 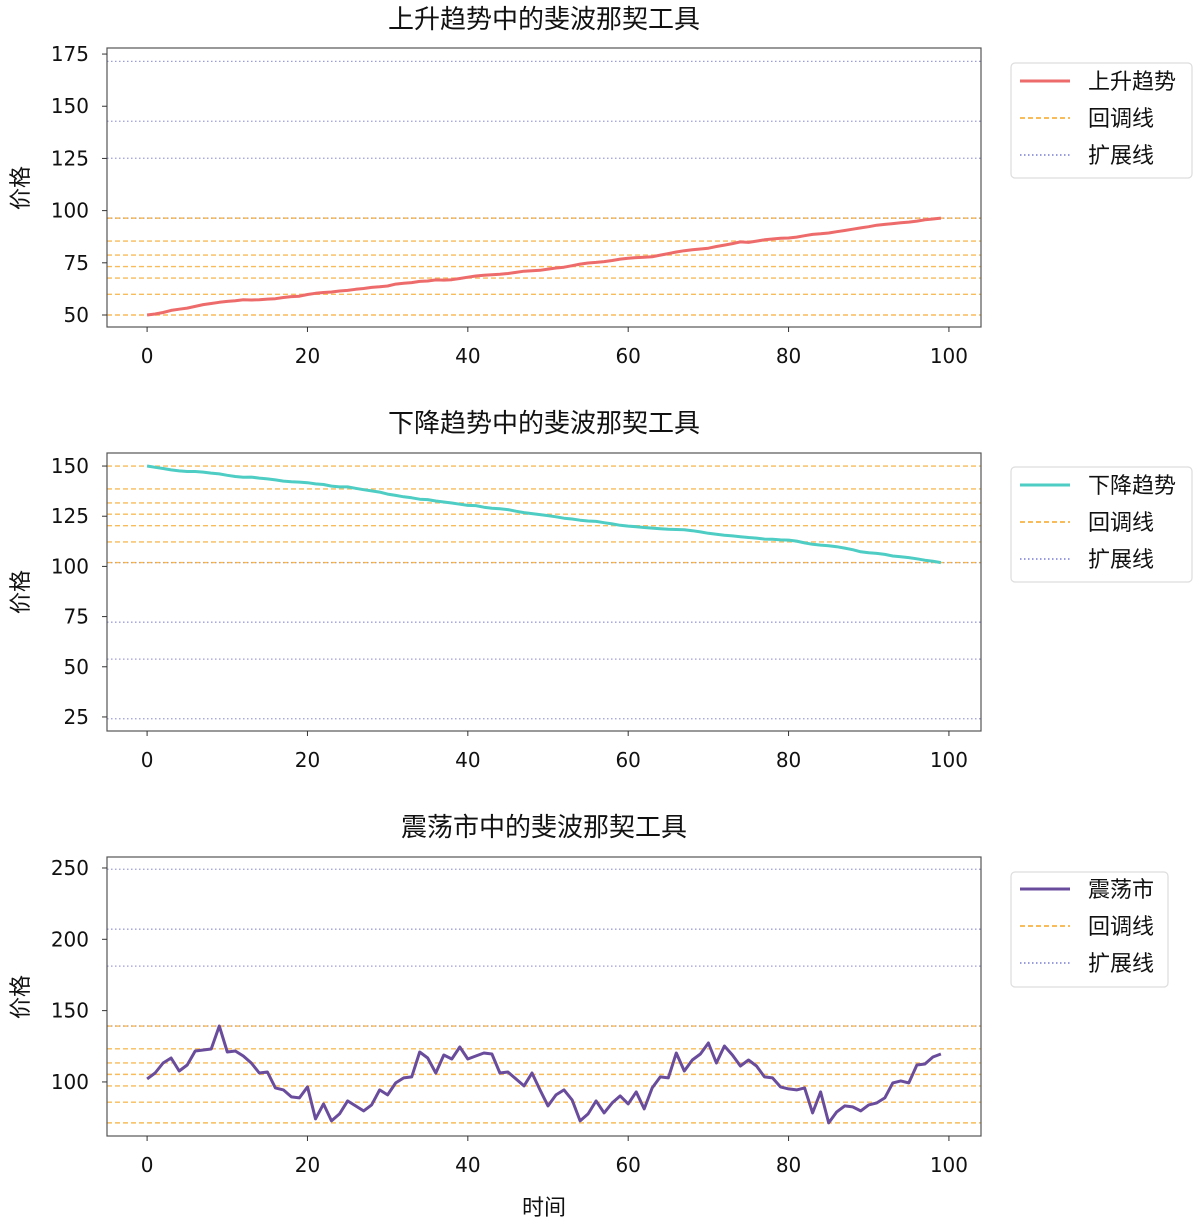 What do you see at coordinates (76, 717) in the screenshot?
I see `y-tick-label: 25` at bounding box center [76, 717].